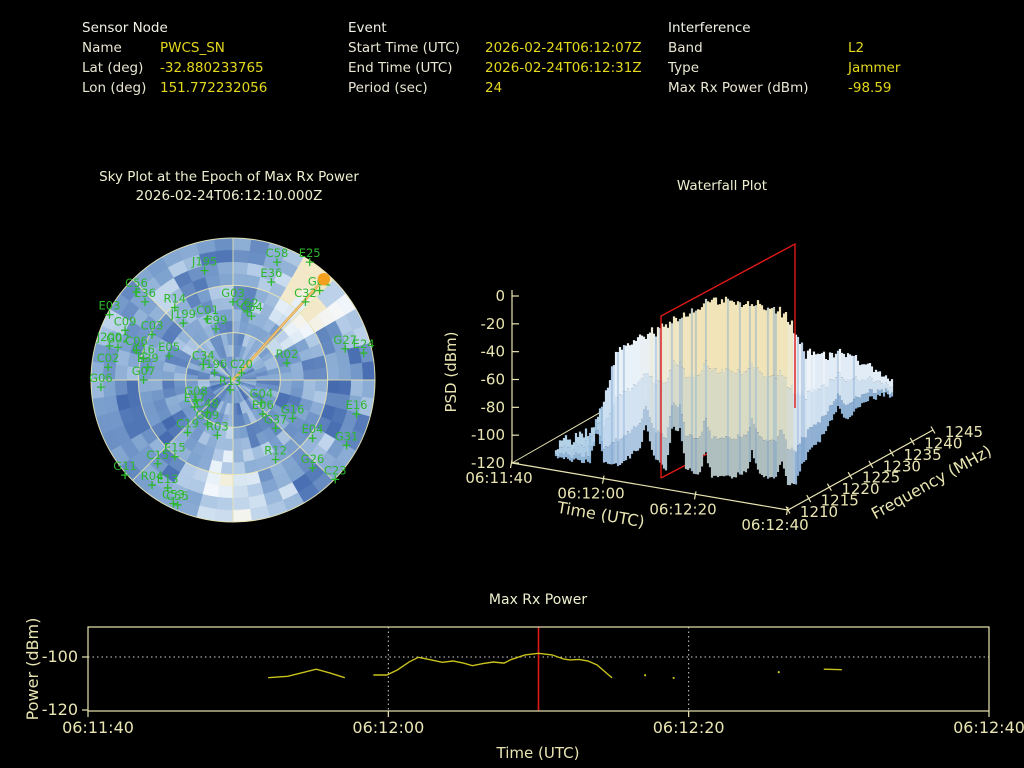 This screenshot has width=1024, height=768. Describe the element at coordinates (538, 753) in the screenshot. I see `timeseries-xlabel: Time (UTC)` at that location.